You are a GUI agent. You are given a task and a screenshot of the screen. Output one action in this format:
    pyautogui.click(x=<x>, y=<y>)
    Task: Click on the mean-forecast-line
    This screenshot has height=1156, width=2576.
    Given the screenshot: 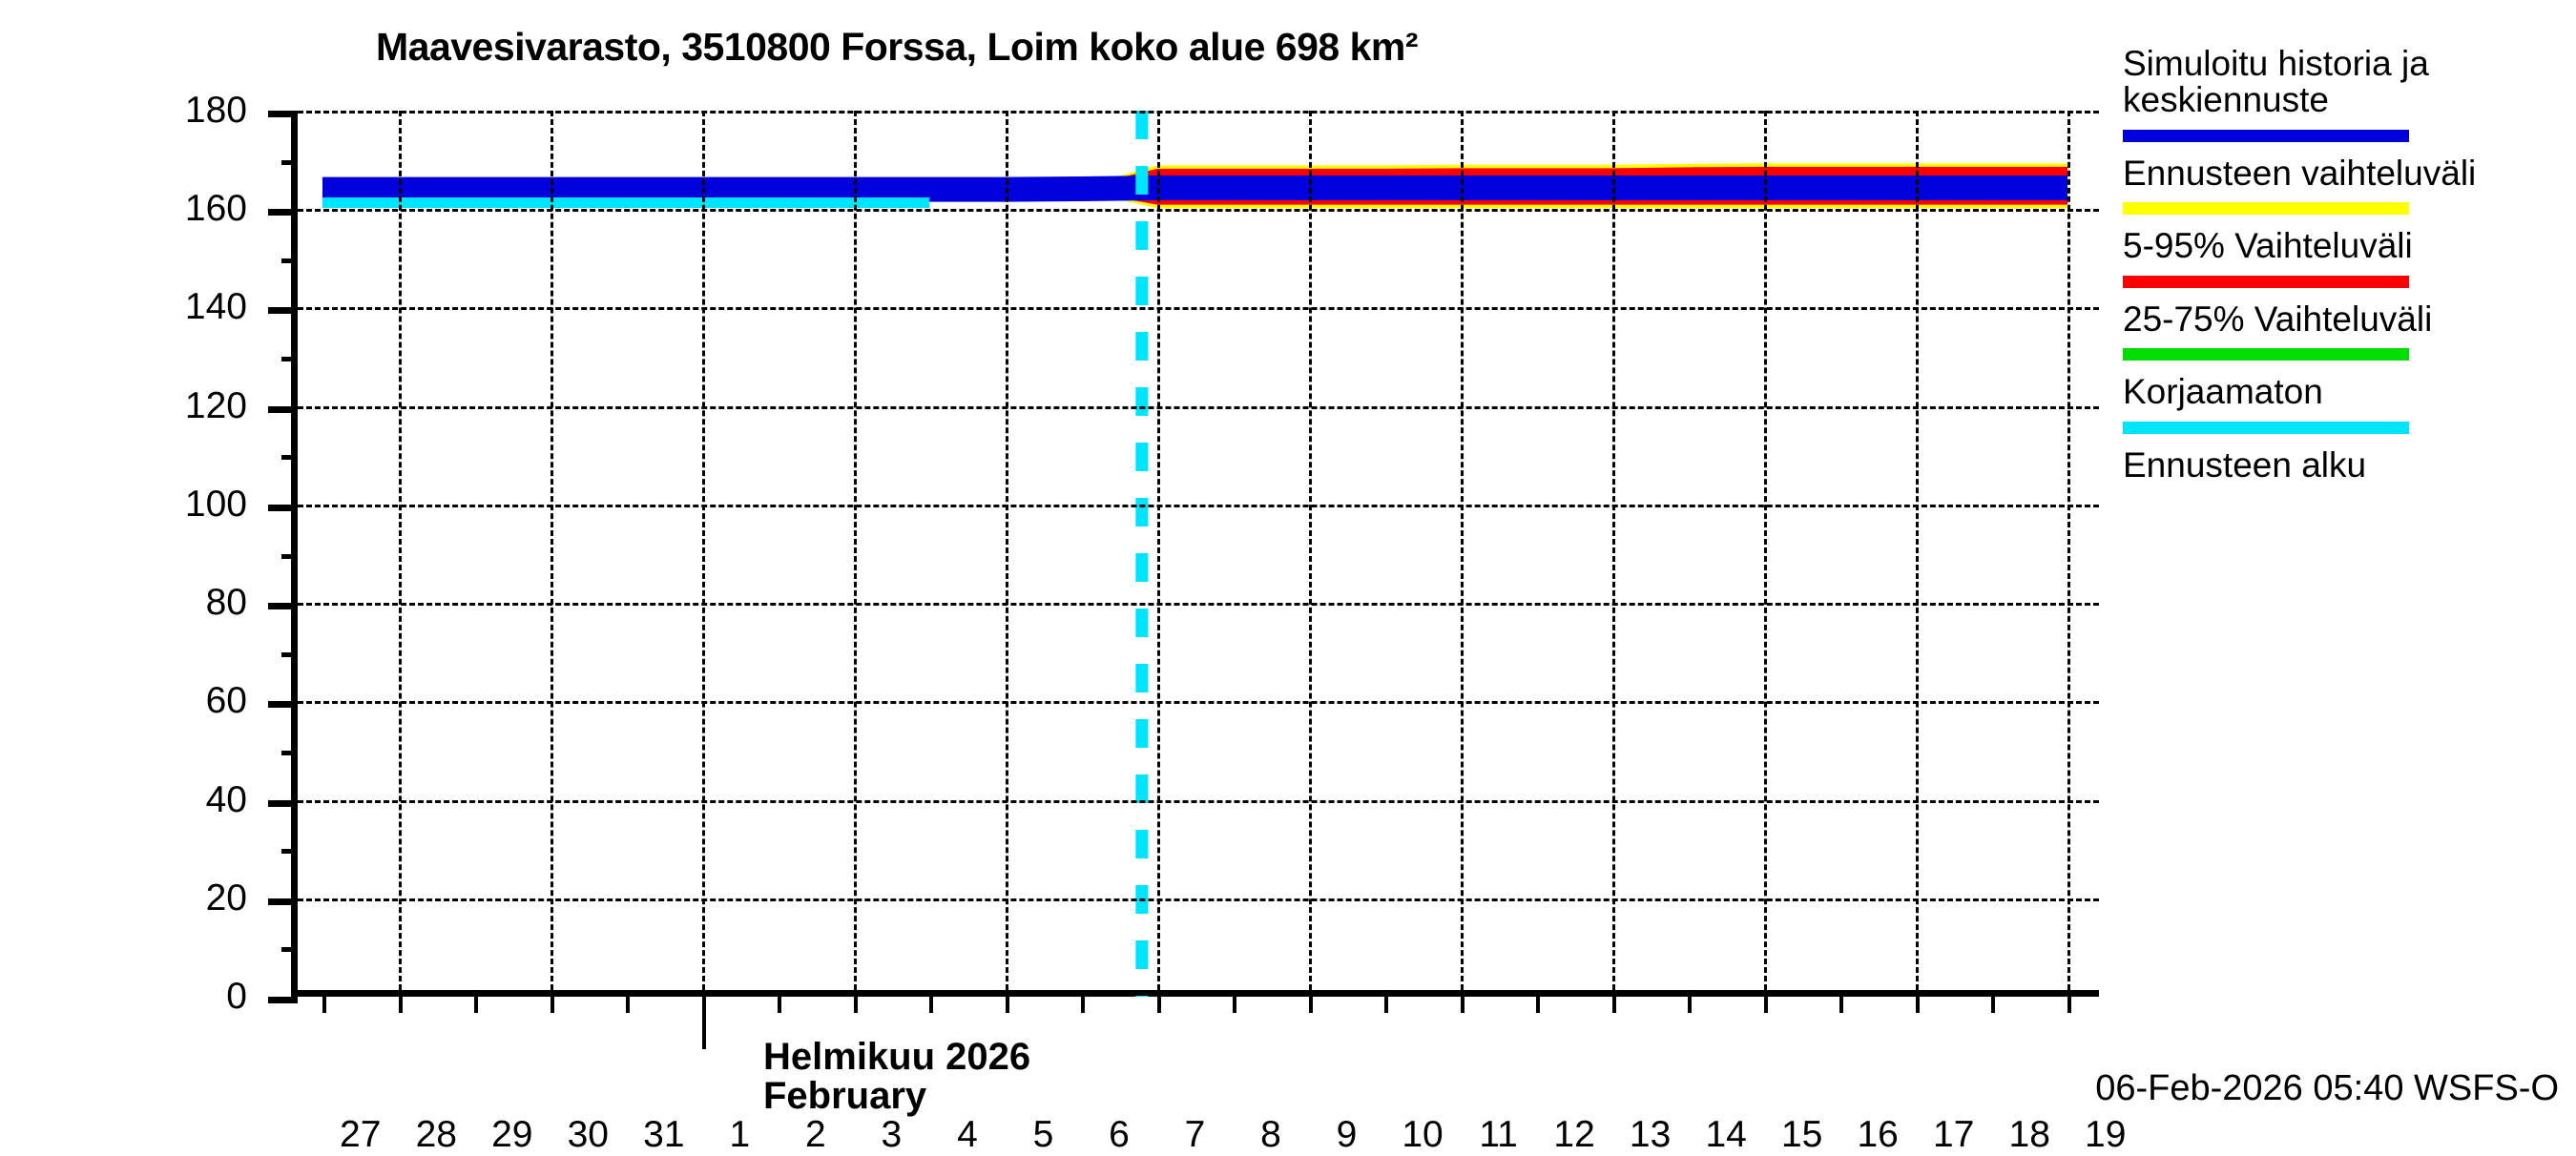 What is the action you would take?
    pyautogui.click(x=1194, y=188)
    